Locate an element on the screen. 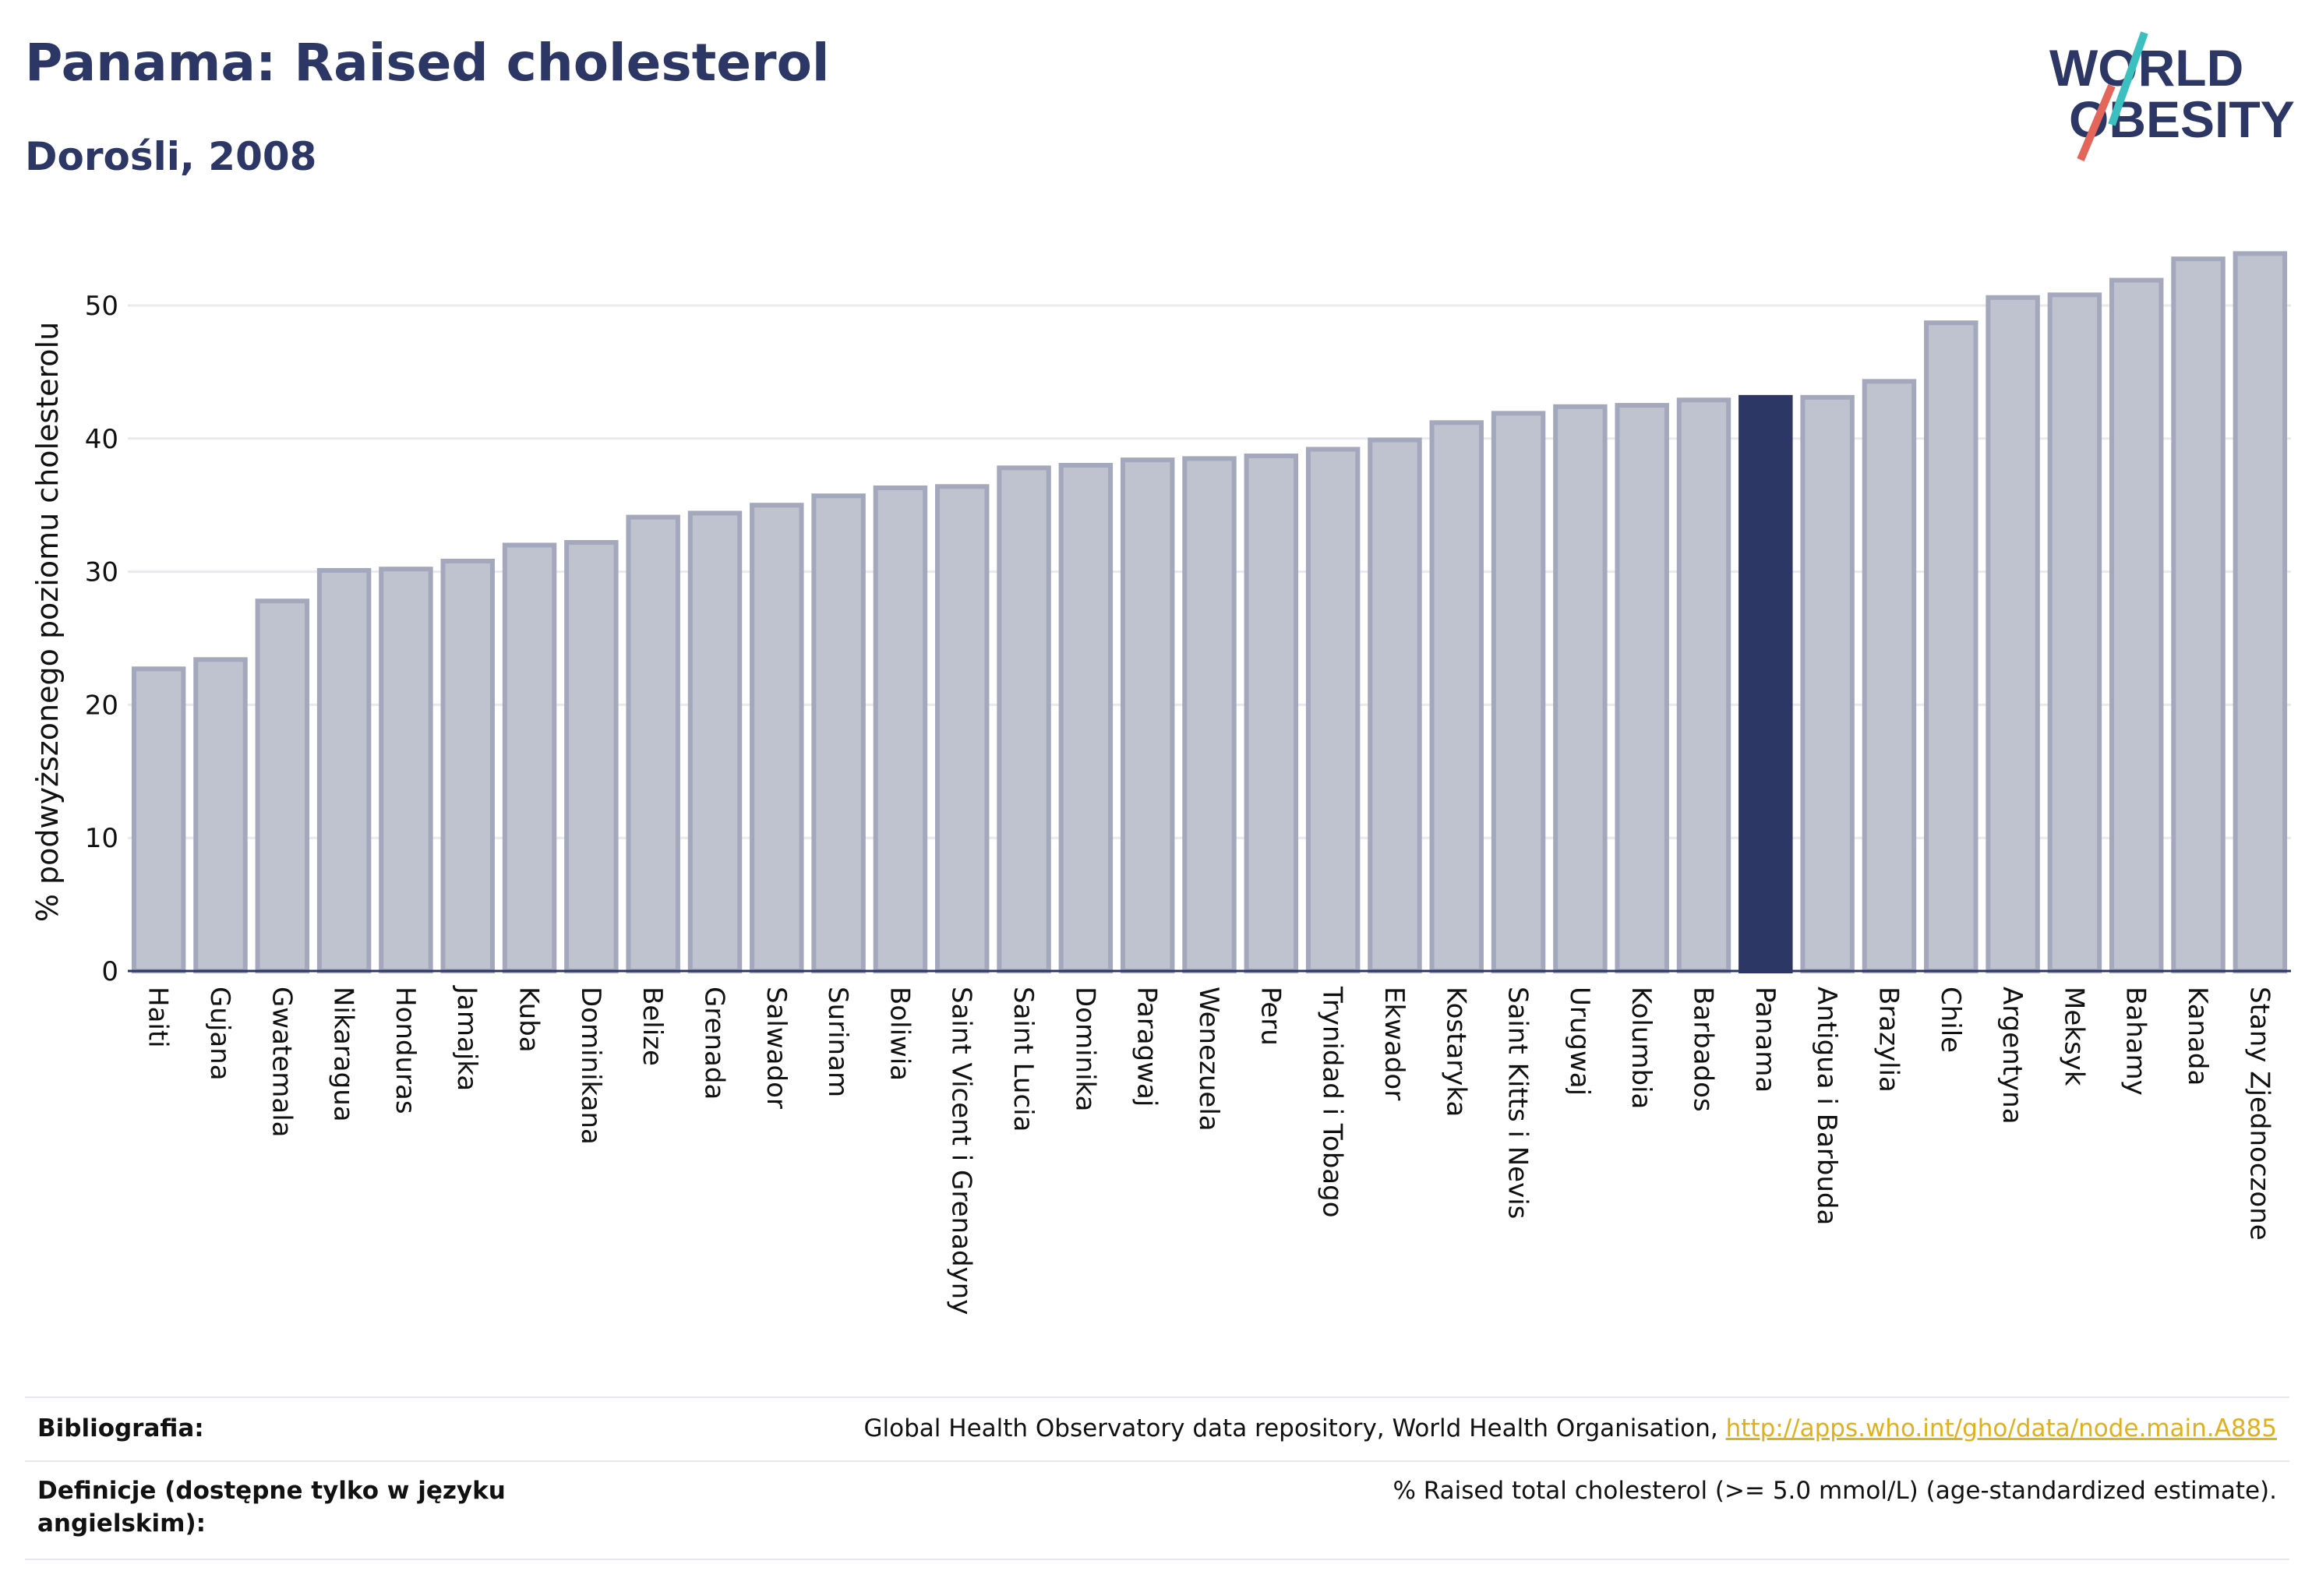  bibliography-label: Bibliografia: is located at coordinates (121, 1428).